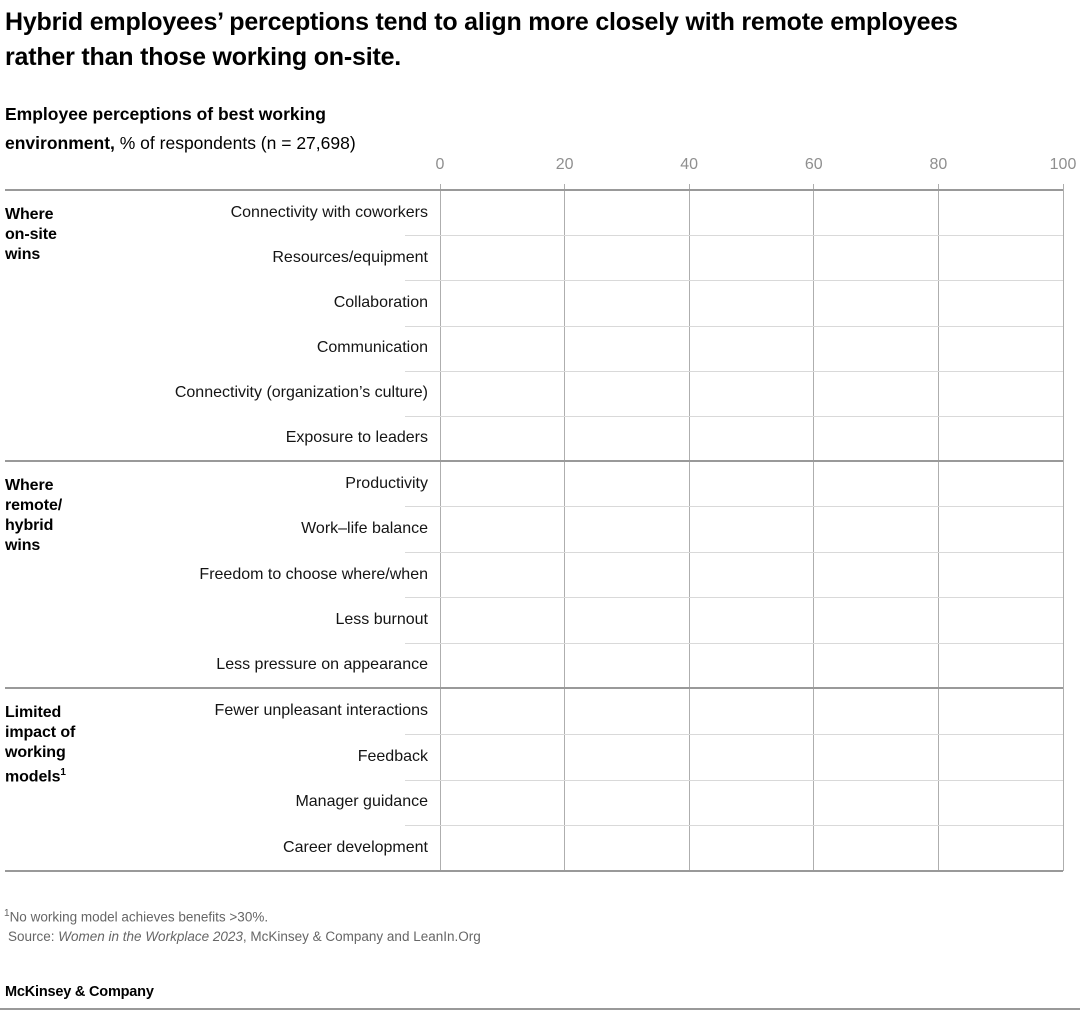 The image size is (1080, 1011). What do you see at coordinates (313, 574) in the screenshot?
I see `category-label: Freedom to choose where/when` at bounding box center [313, 574].